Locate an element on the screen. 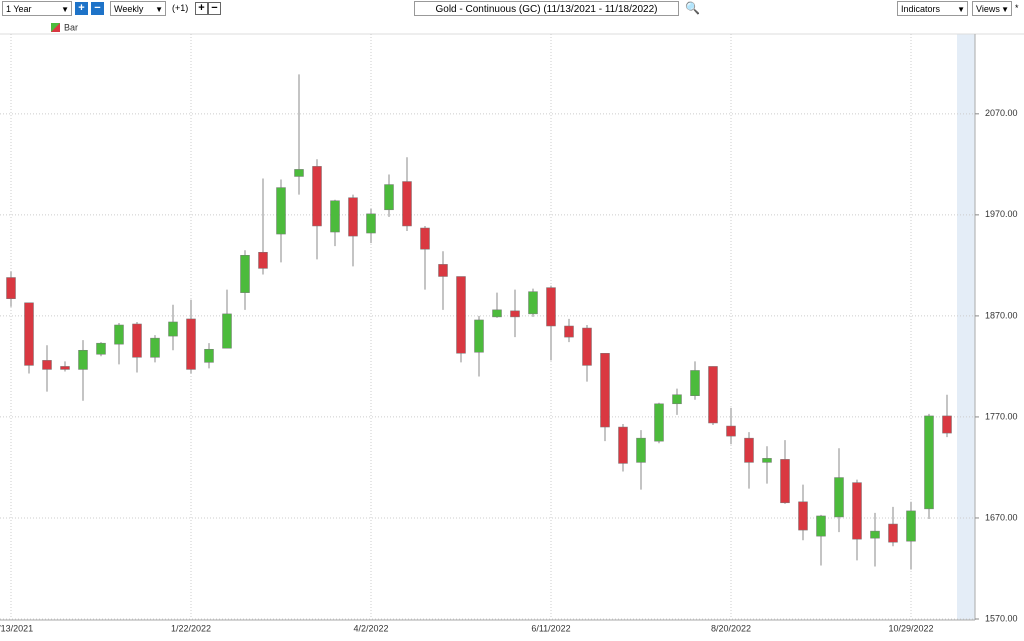 The image size is (1024, 641). legend-label: Bar is located at coordinates (71, 27).